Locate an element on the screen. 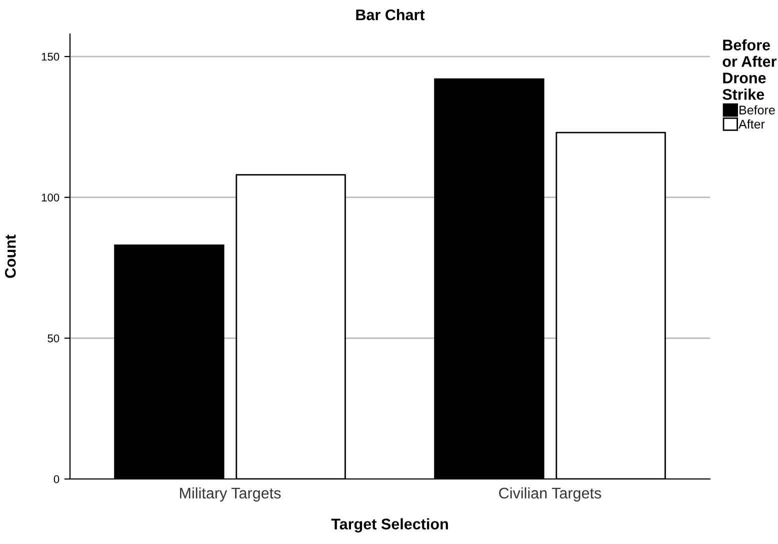 This screenshot has height=544, width=778. x-axis-title: Target Selection is located at coordinates (389, 525).